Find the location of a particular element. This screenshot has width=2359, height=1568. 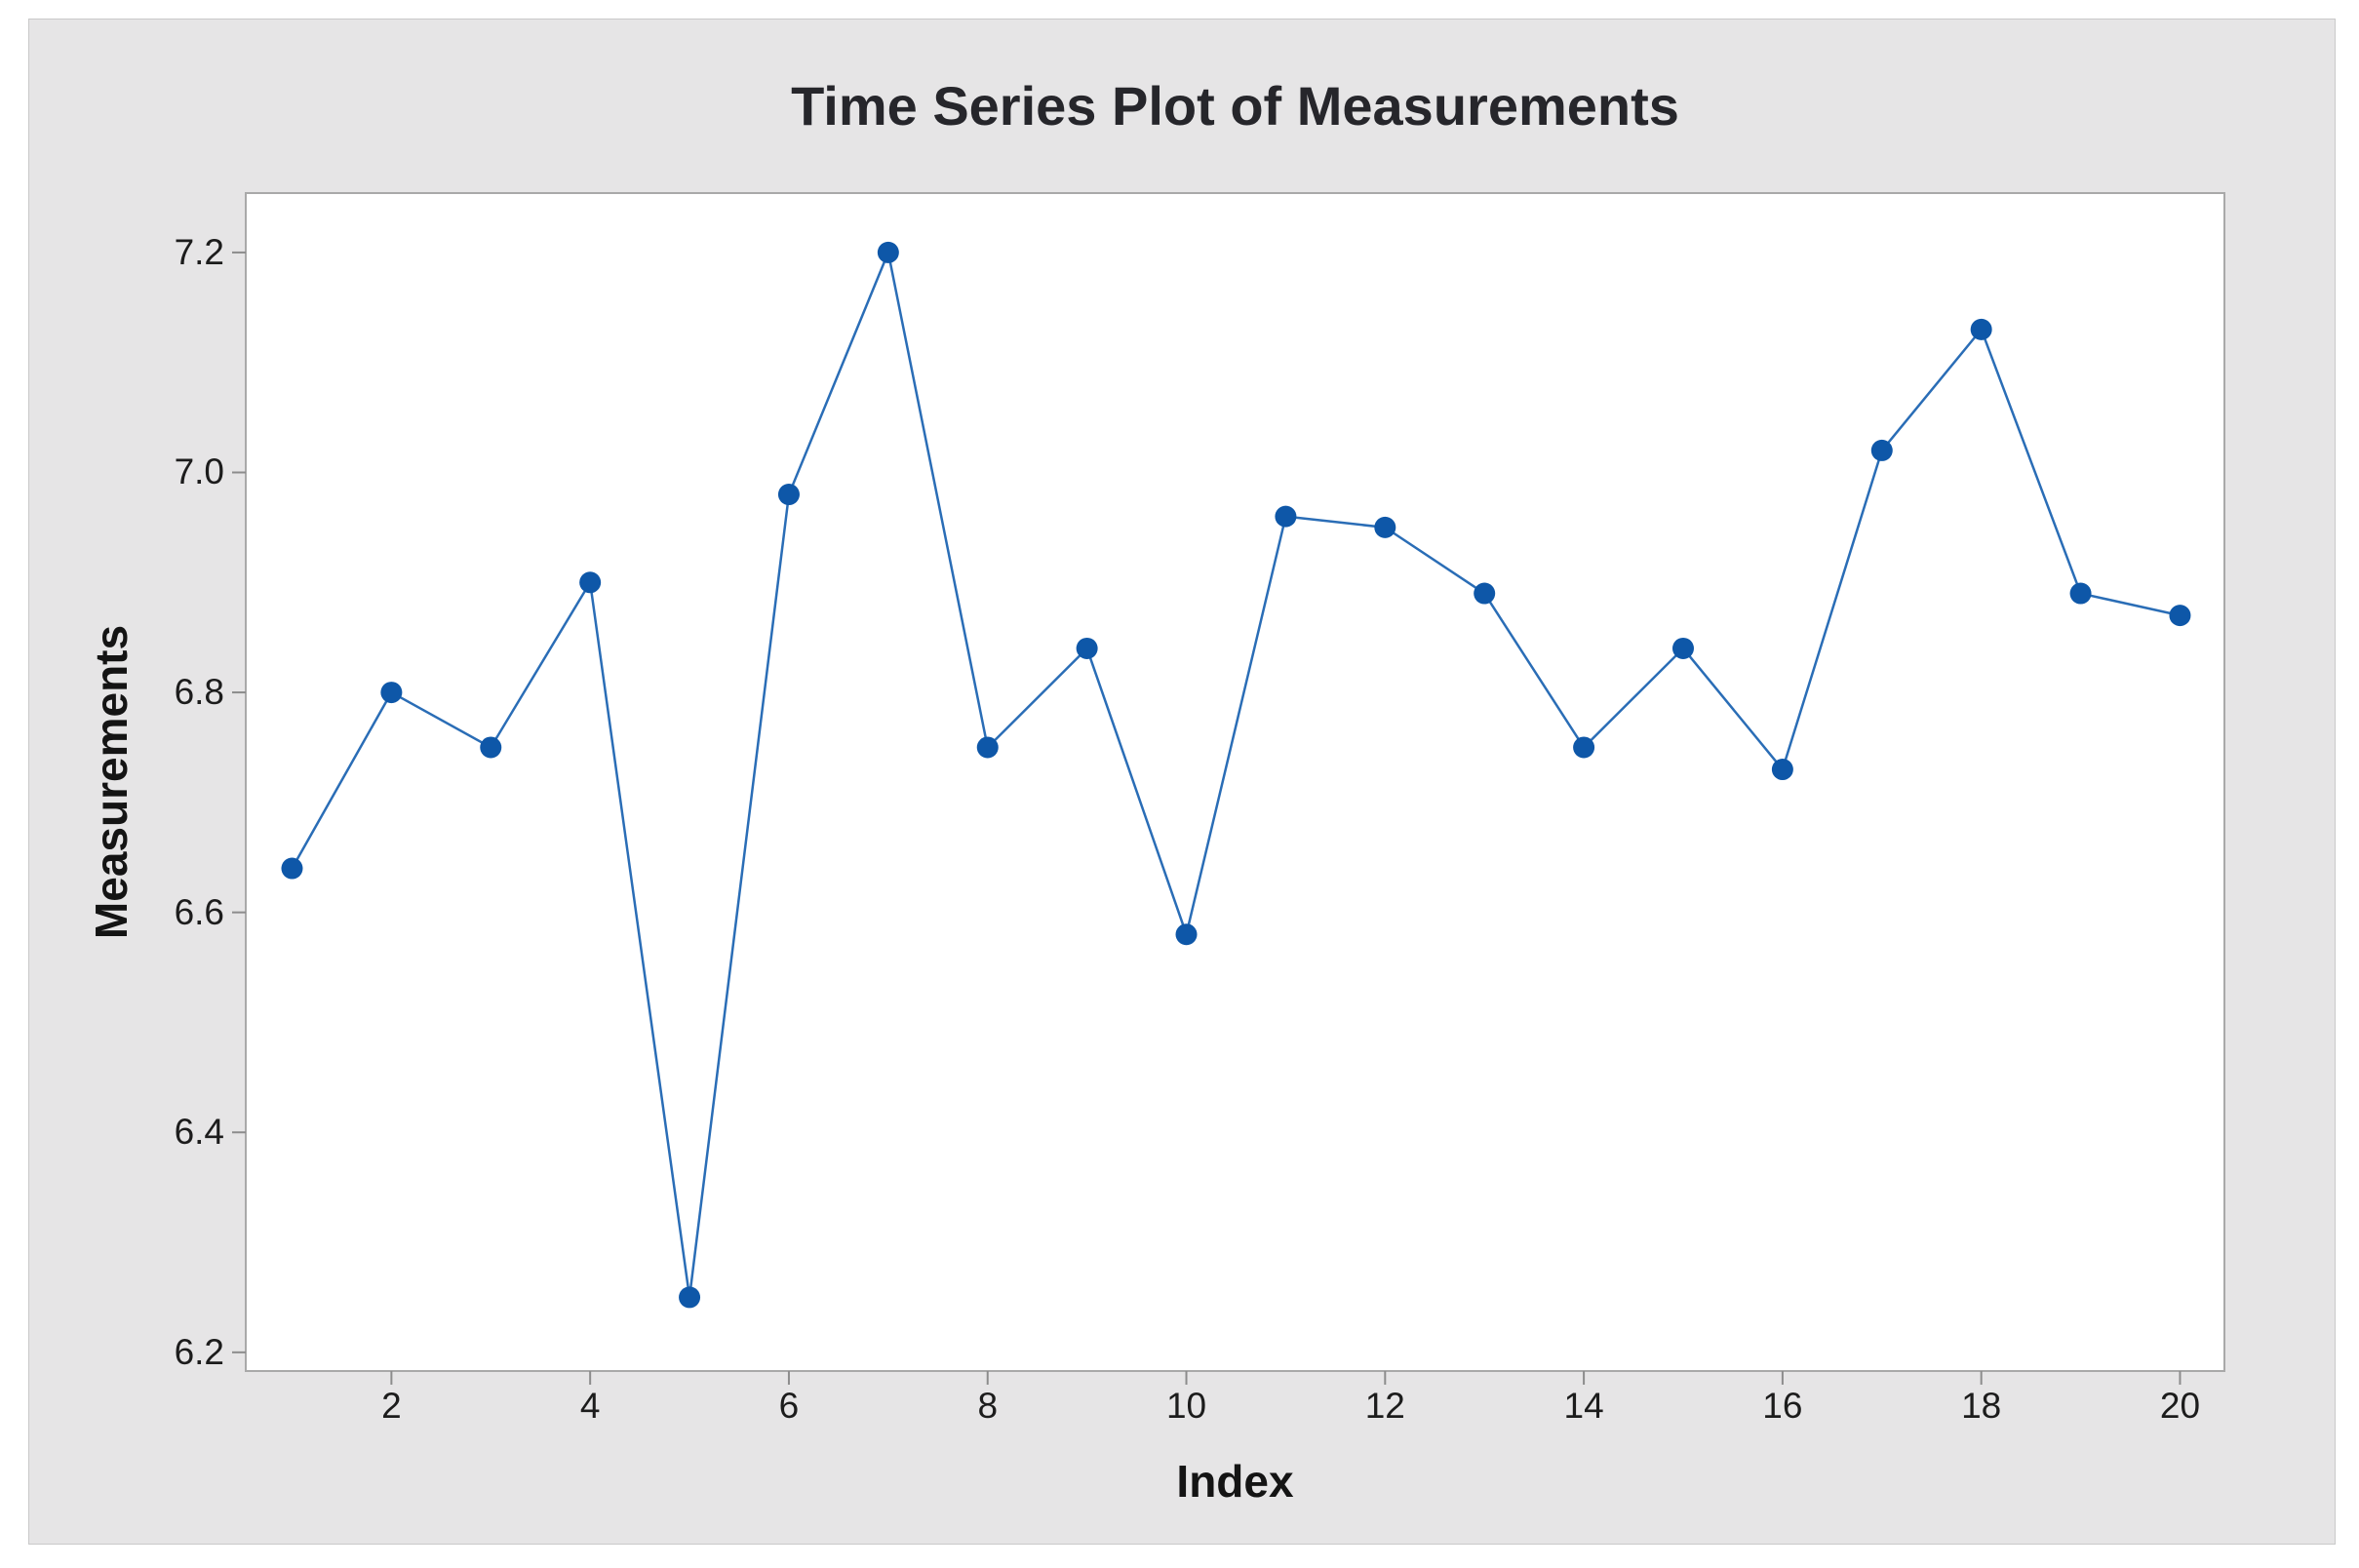

y-tick-label: 6.2 is located at coordinates (199, 1351).